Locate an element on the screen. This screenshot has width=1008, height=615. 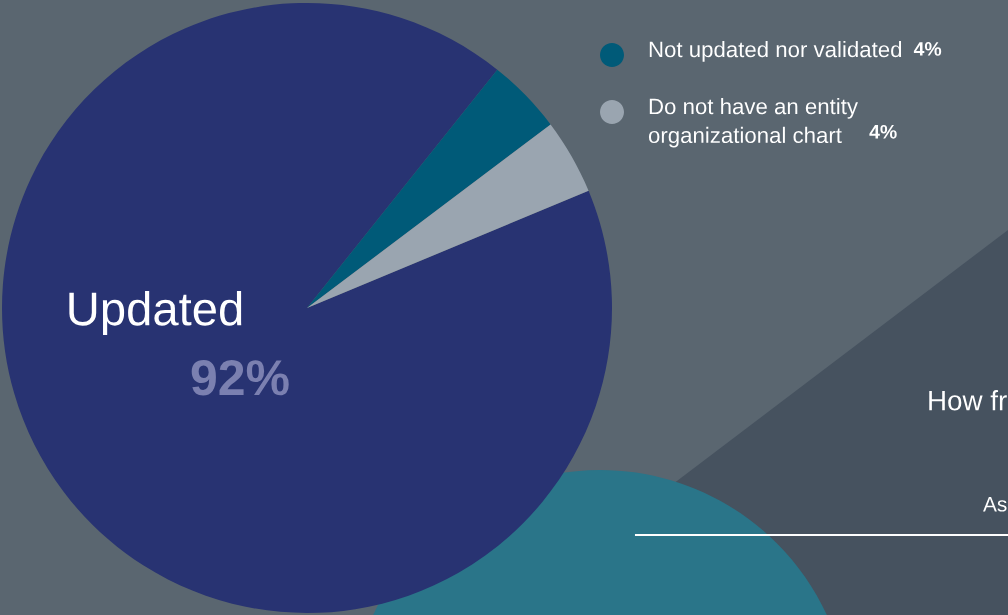
text: As is located at coordinates (995, 504).